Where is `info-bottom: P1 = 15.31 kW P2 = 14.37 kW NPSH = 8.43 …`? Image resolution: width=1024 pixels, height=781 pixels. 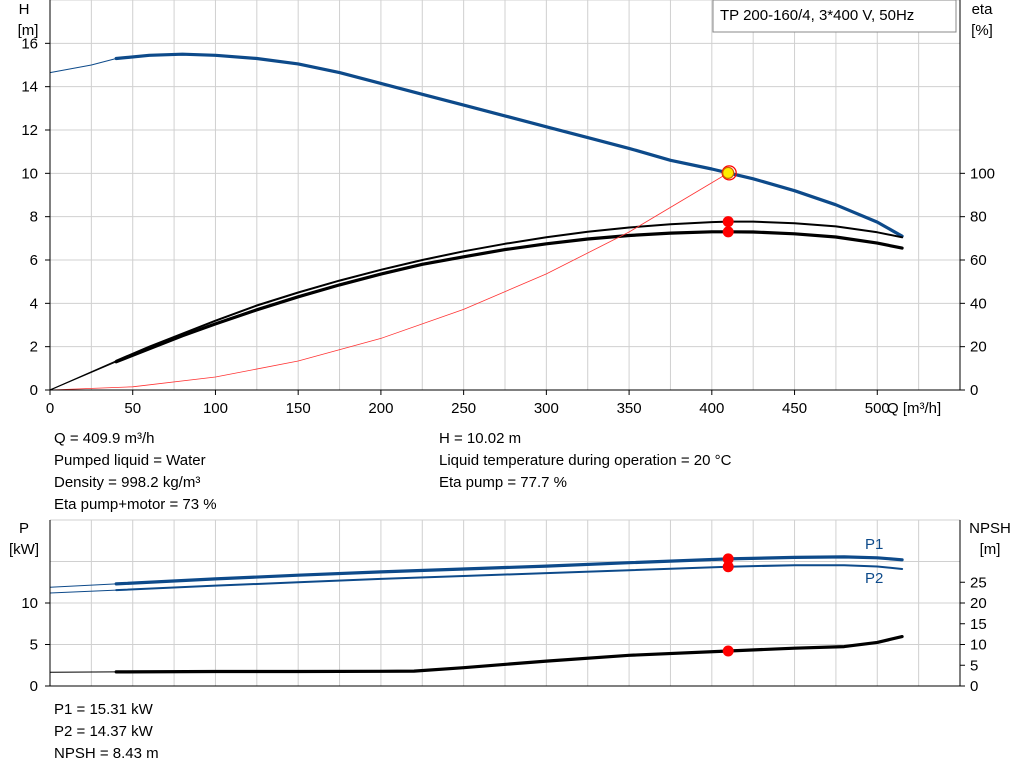 info-bottom: P1 = 15.31 kW P2 = 14.37 kW NPSH = 8.43 … is located at coordinates (106, 732).